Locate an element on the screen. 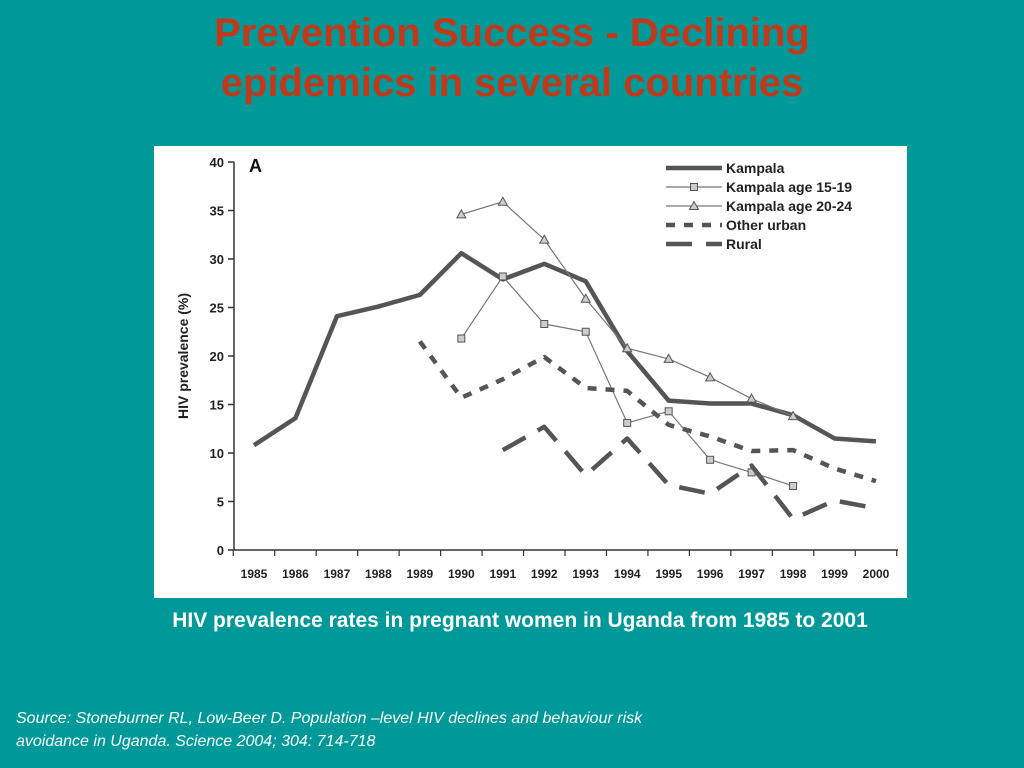 The image size is (1024, 768). series-point-kampala-age-15-19-1991 is located at coordinates (502, 276).